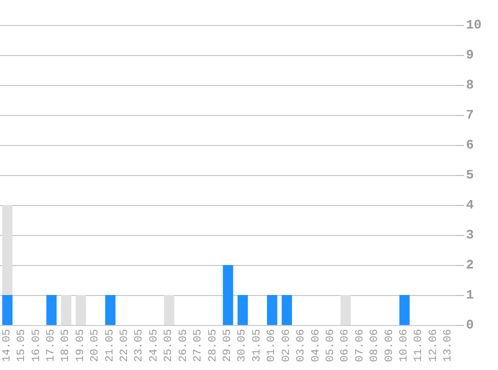 Image resolution: width=498 pixels, height=370 pixels. What do you see at coordinates (125, 345) in the screenshot?
I see `x-tick-label: 22.05` at bounding box center [125, 345].